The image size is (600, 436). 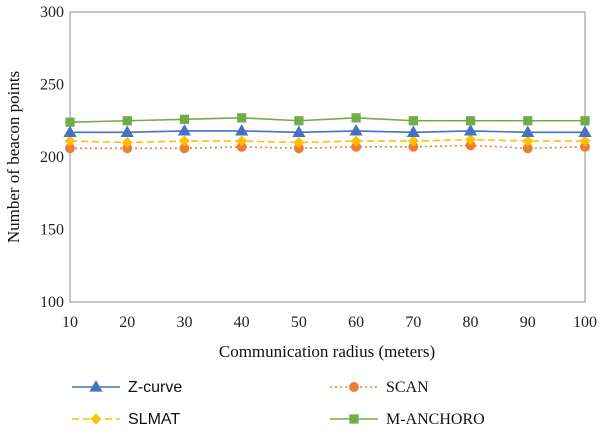 What do you see at coordinates (327, 351) in the screenshot?
I see `x-axis-title: Communication radius (meters)` at bounding box center [327, 351].